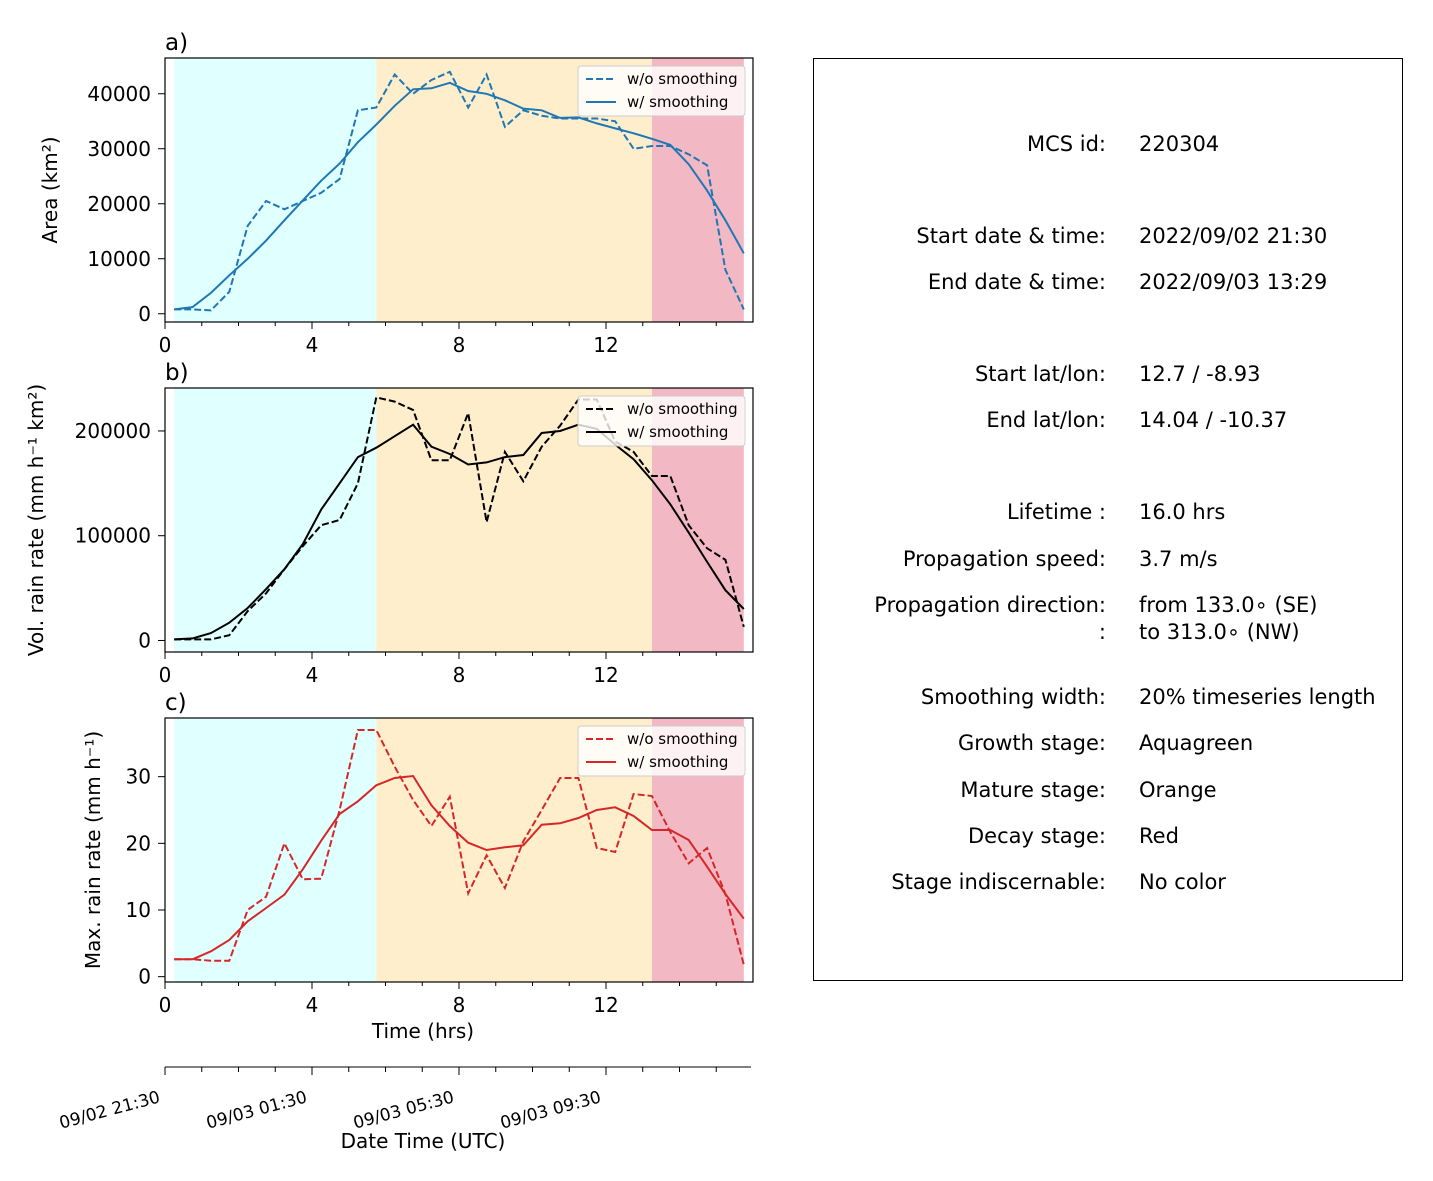 Image resolution: width=1433 pixels, height=1181 pixels. Describe the element at coordinates (113, 536) in the screenshot. I see `y-tick-label: 100000` at that location.